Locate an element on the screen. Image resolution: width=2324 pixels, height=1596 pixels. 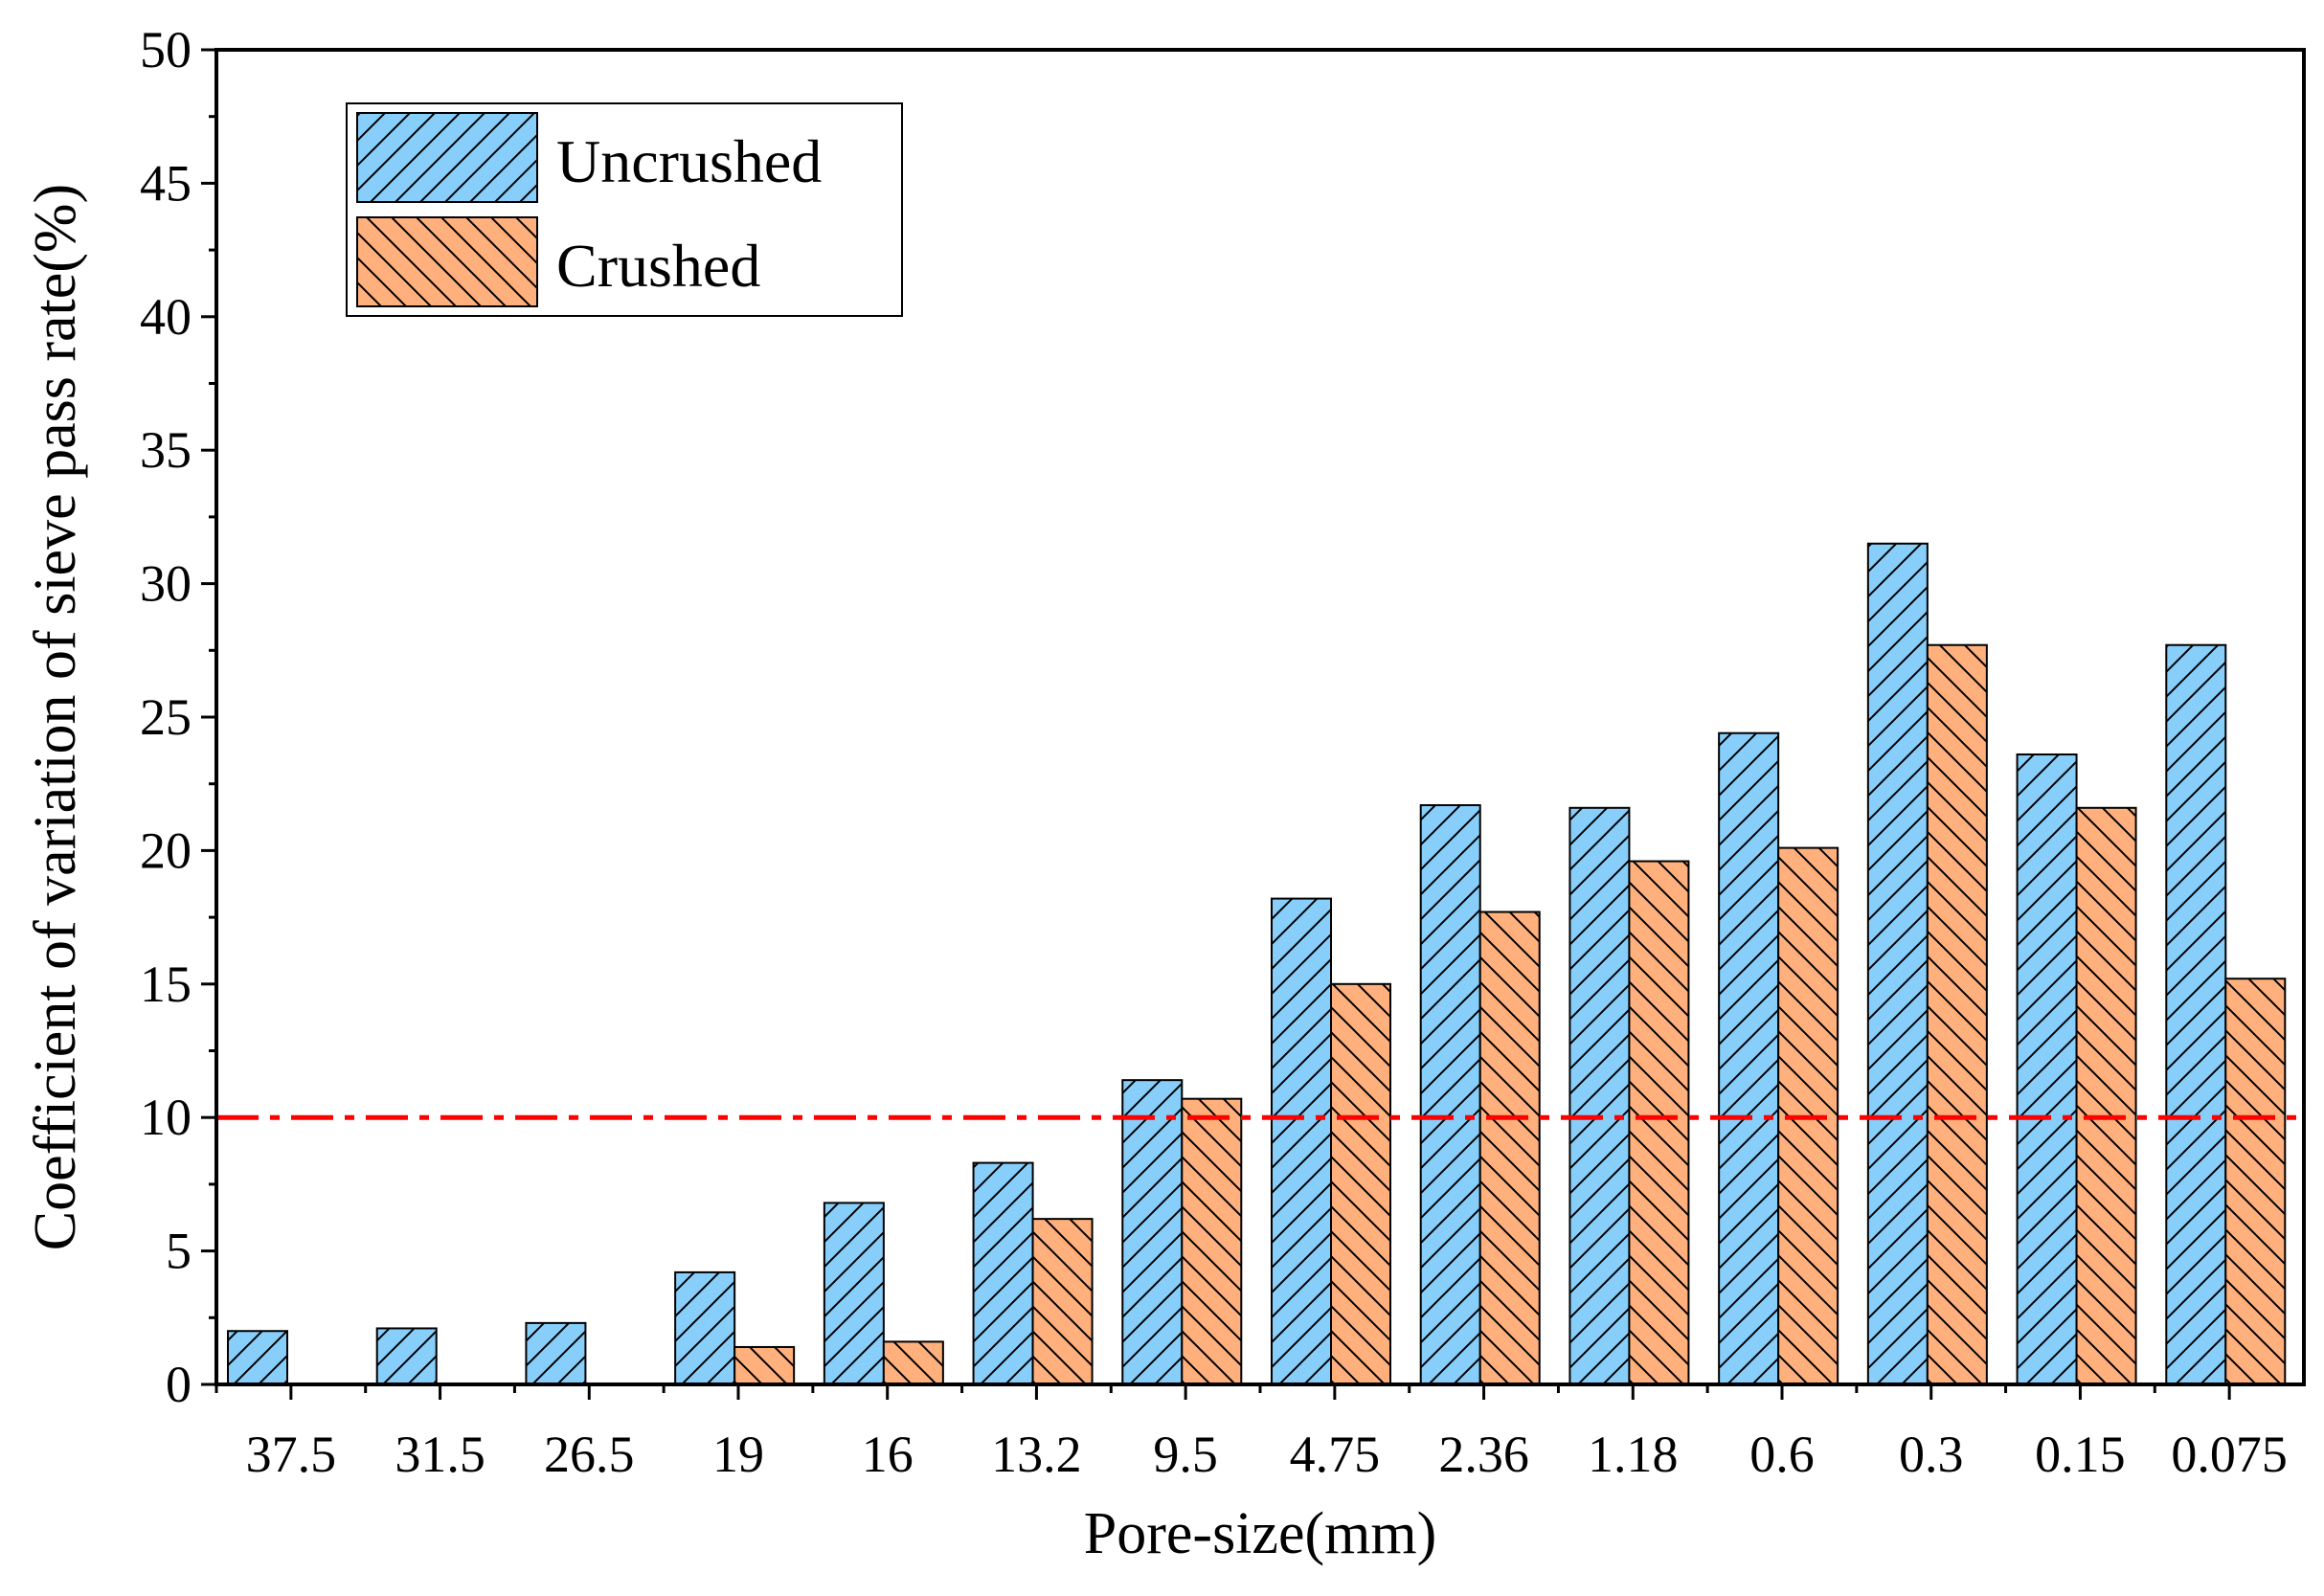
bar-hatch-uncrushed-9.5 is located at coordinates (1153, 1232).